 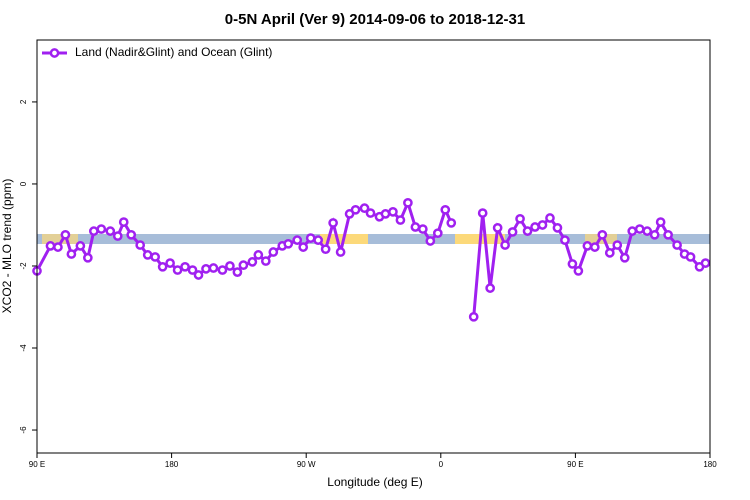 What do you see at coordinates (374, 482) in the screenshot?
I see `x-axis-label: Longitude (deg E)` at bounding box center [374, 482].